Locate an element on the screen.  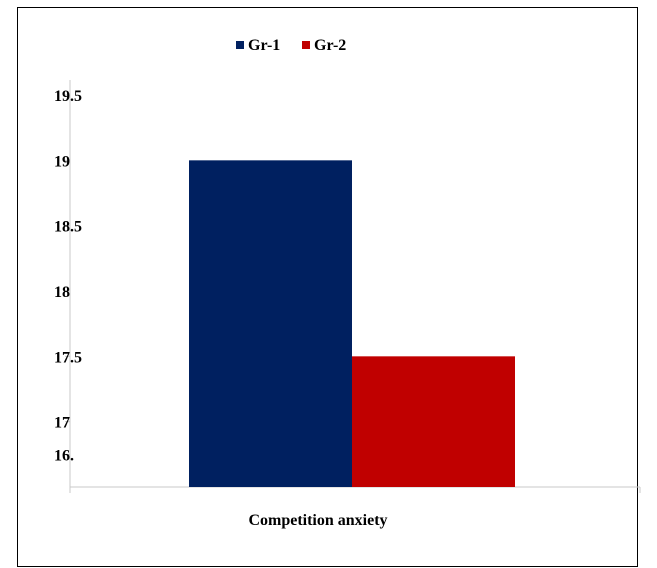
y-tick-label: 18.5 is located at coordinates (68, 227).